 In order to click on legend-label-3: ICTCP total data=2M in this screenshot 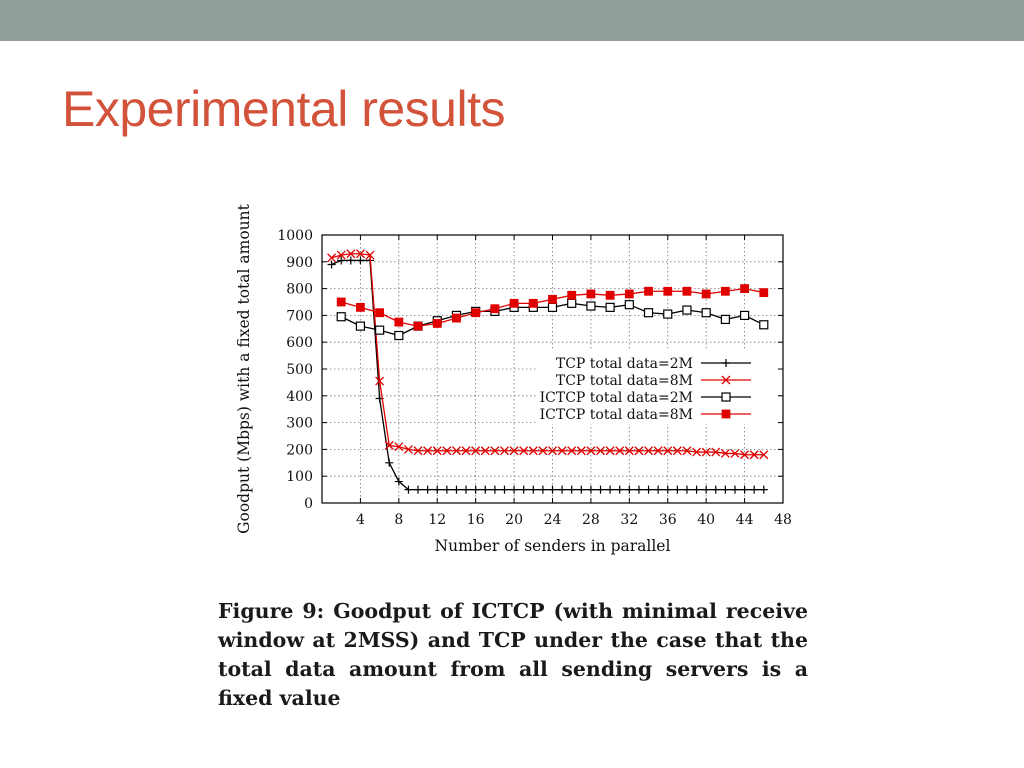, I will do `click(616, 398)`.